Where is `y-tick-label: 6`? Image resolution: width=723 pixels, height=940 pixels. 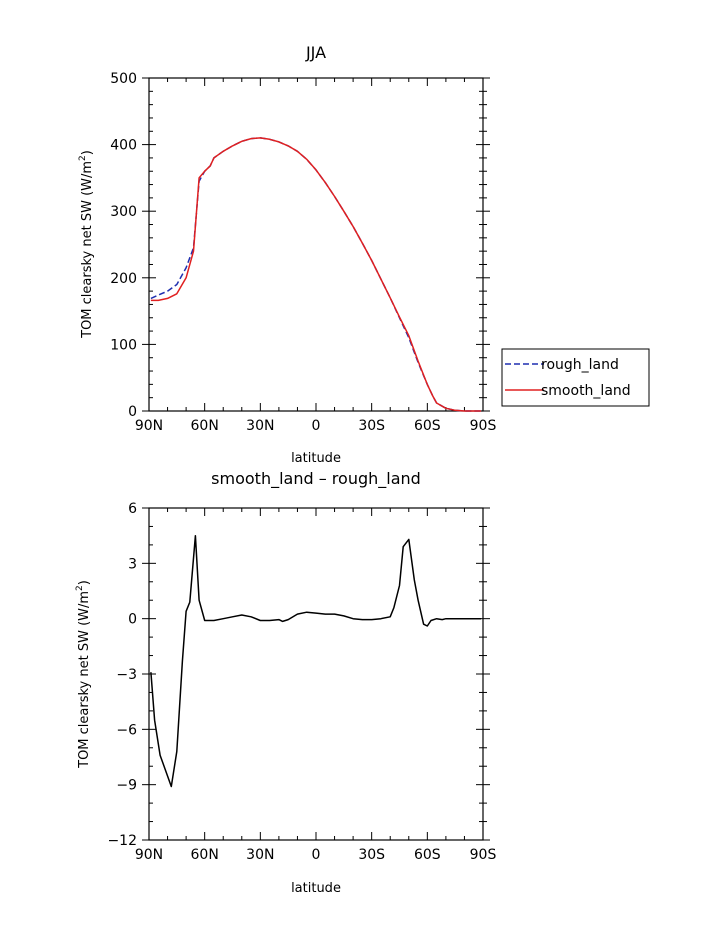 y-tick-label: 6 is located at coordinates (132, 509).